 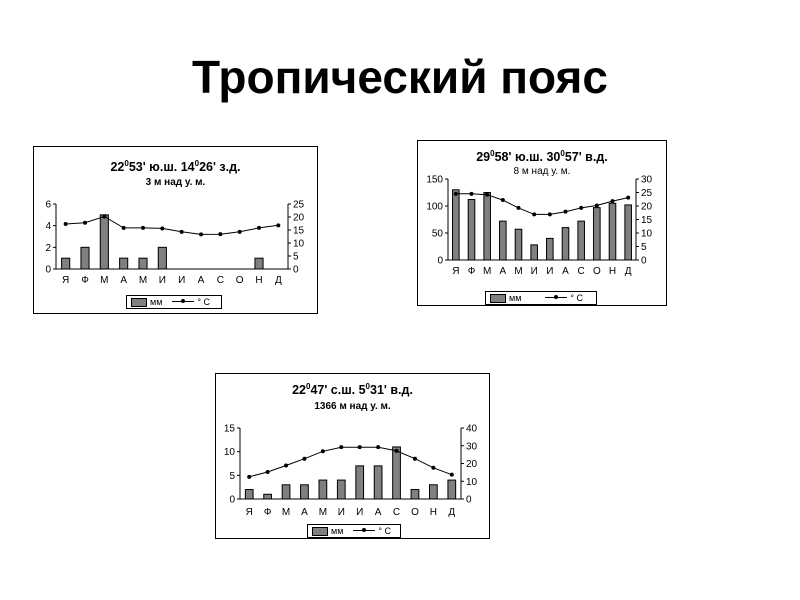 What do you see at coordinates (542, 171) in the screenshot?
I see `chart-elevation: 8 м над у. м.` at bounding box center [542, 171].